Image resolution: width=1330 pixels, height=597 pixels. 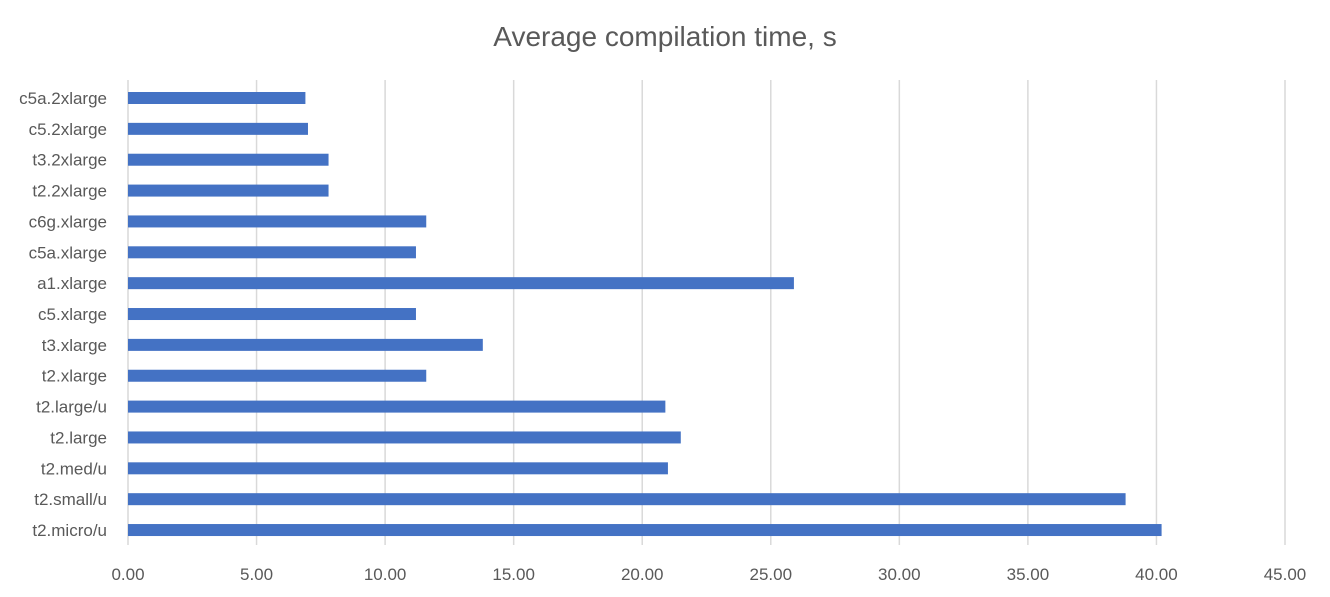 What do you see at coordinates (642, 574) in the screenshot?
I see `x-tick-label: 20.00` at bounding box center [642, 574].